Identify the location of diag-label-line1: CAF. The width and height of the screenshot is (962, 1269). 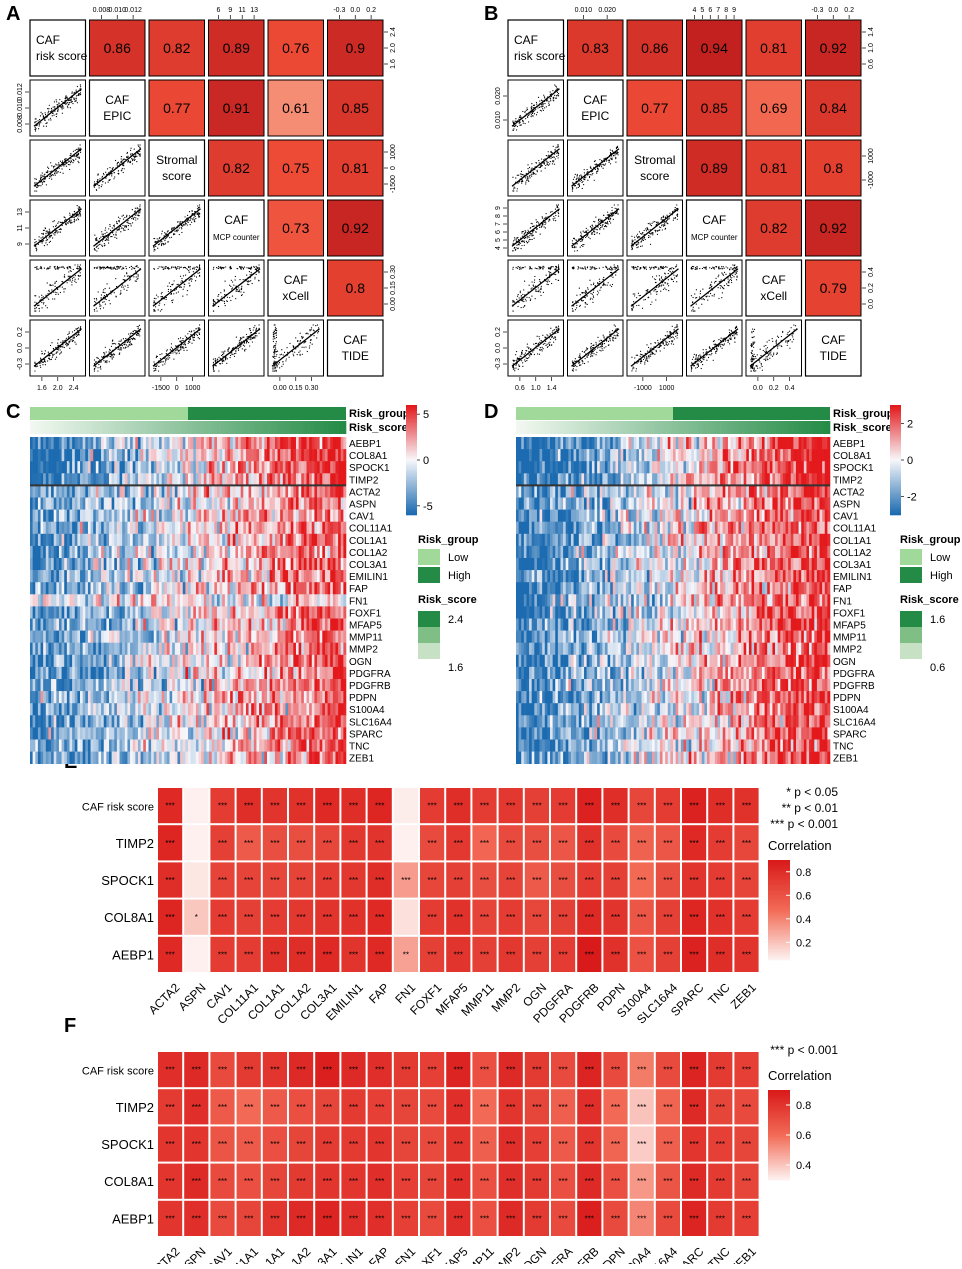
(595, 100).